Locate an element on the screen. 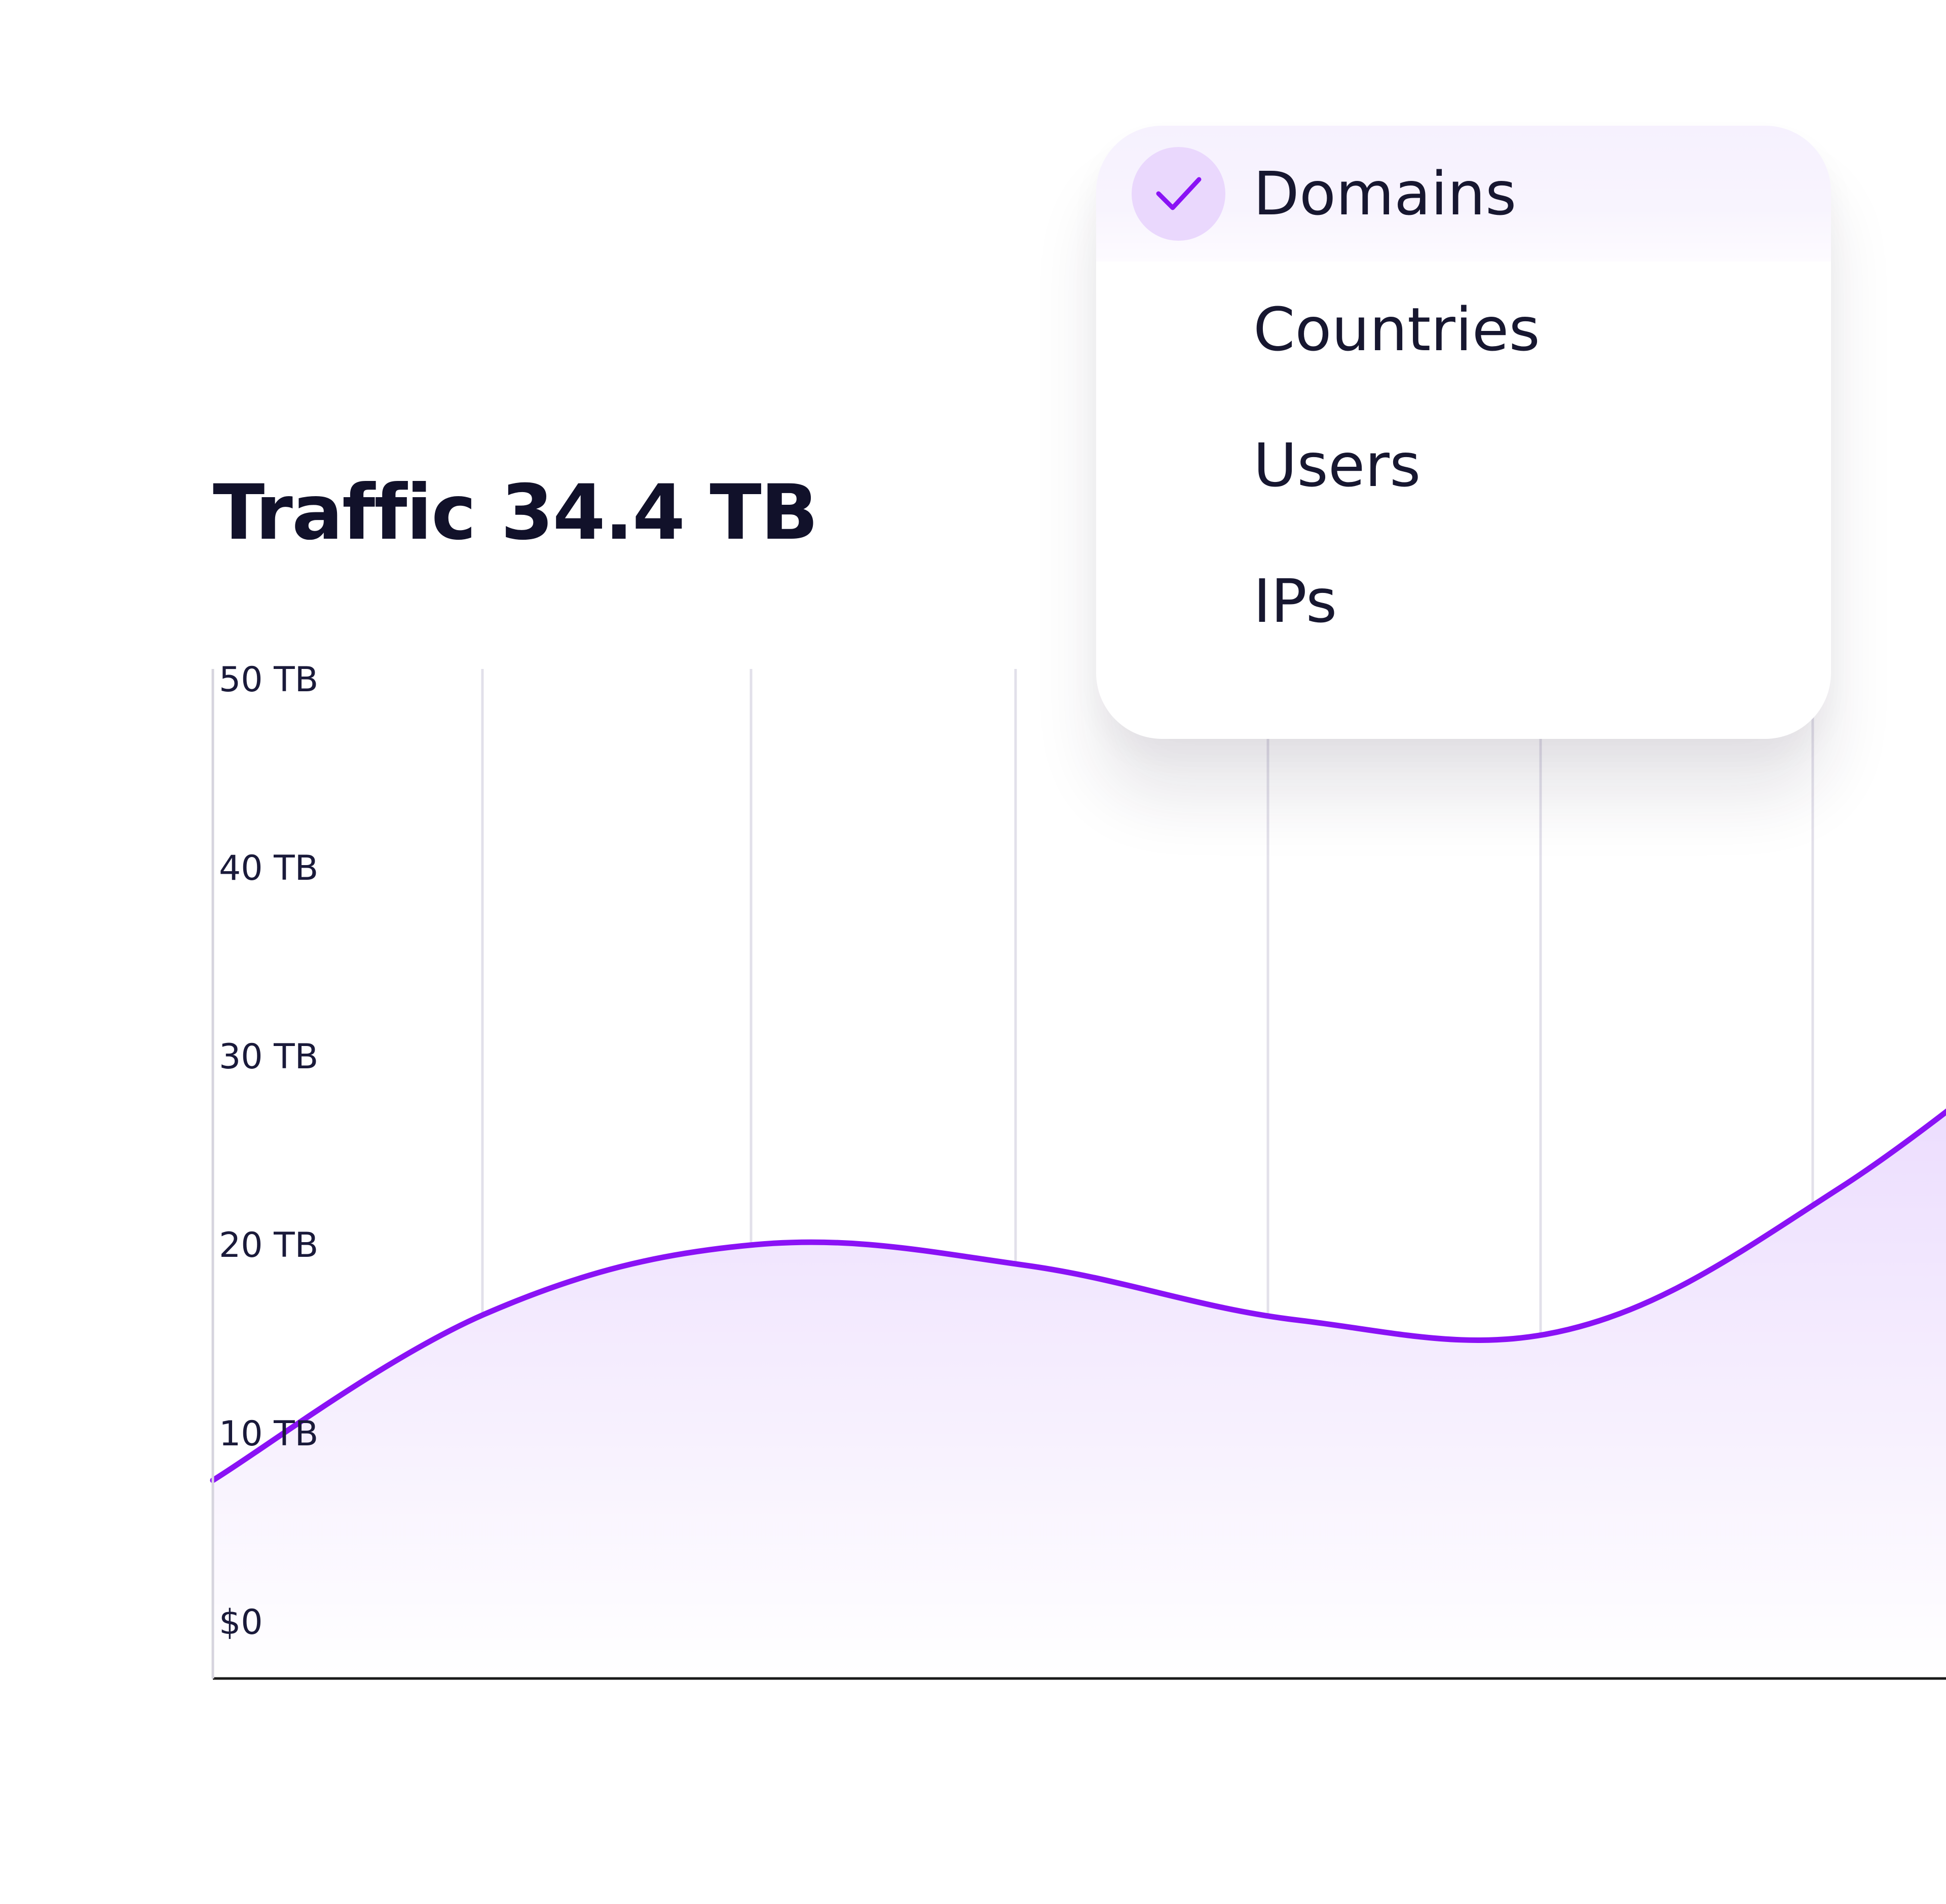 The height and width of the screenshot is (1904, 1946). metric-dropdown: Domains Countries Users IPs is located at coordinates (1463, 433).